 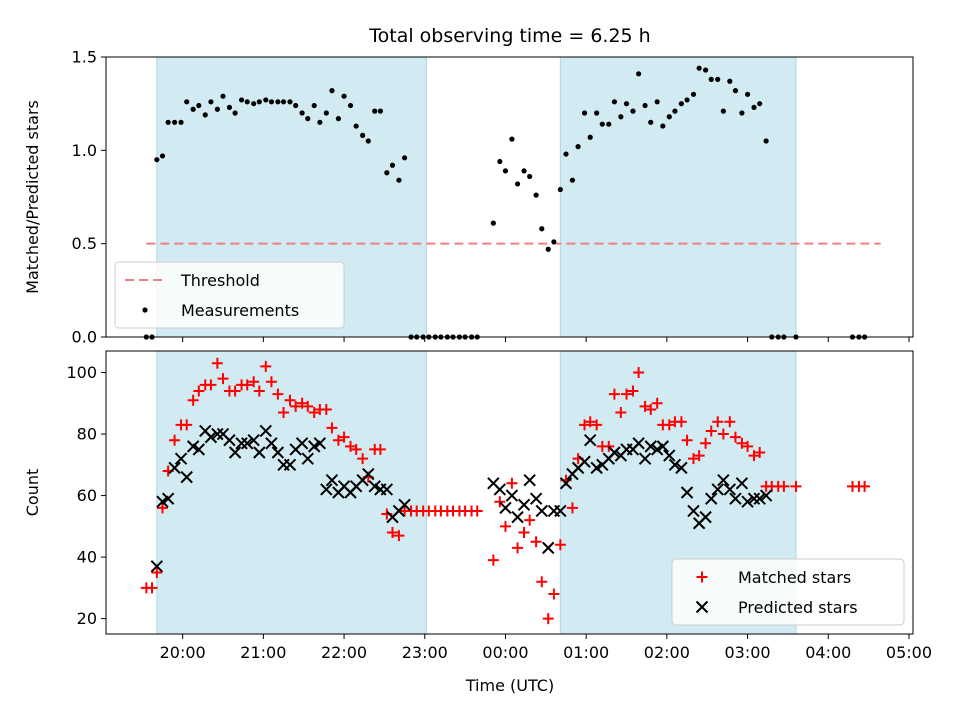 I want to click on chart-title: Total observing time = 6.25 h, so click(x=509, y=36).